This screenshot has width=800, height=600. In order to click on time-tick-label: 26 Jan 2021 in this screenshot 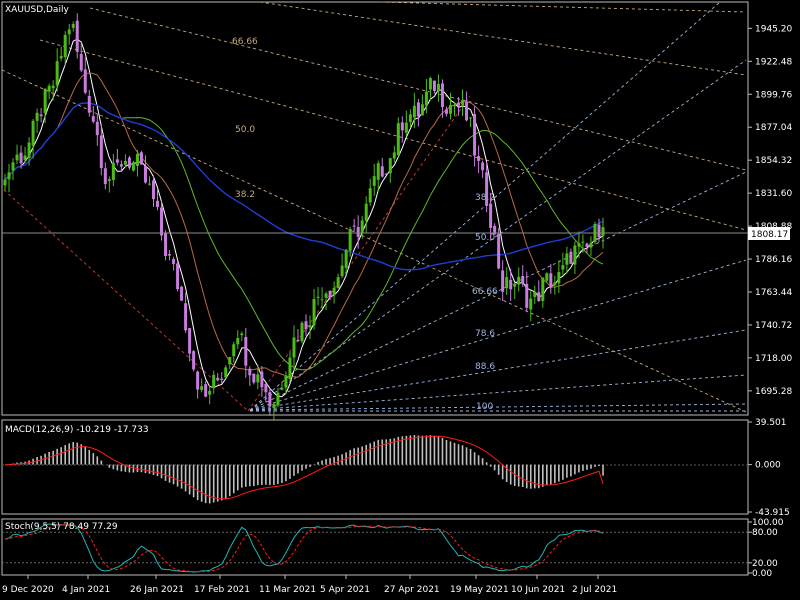, I will do `click(157, 590)`.